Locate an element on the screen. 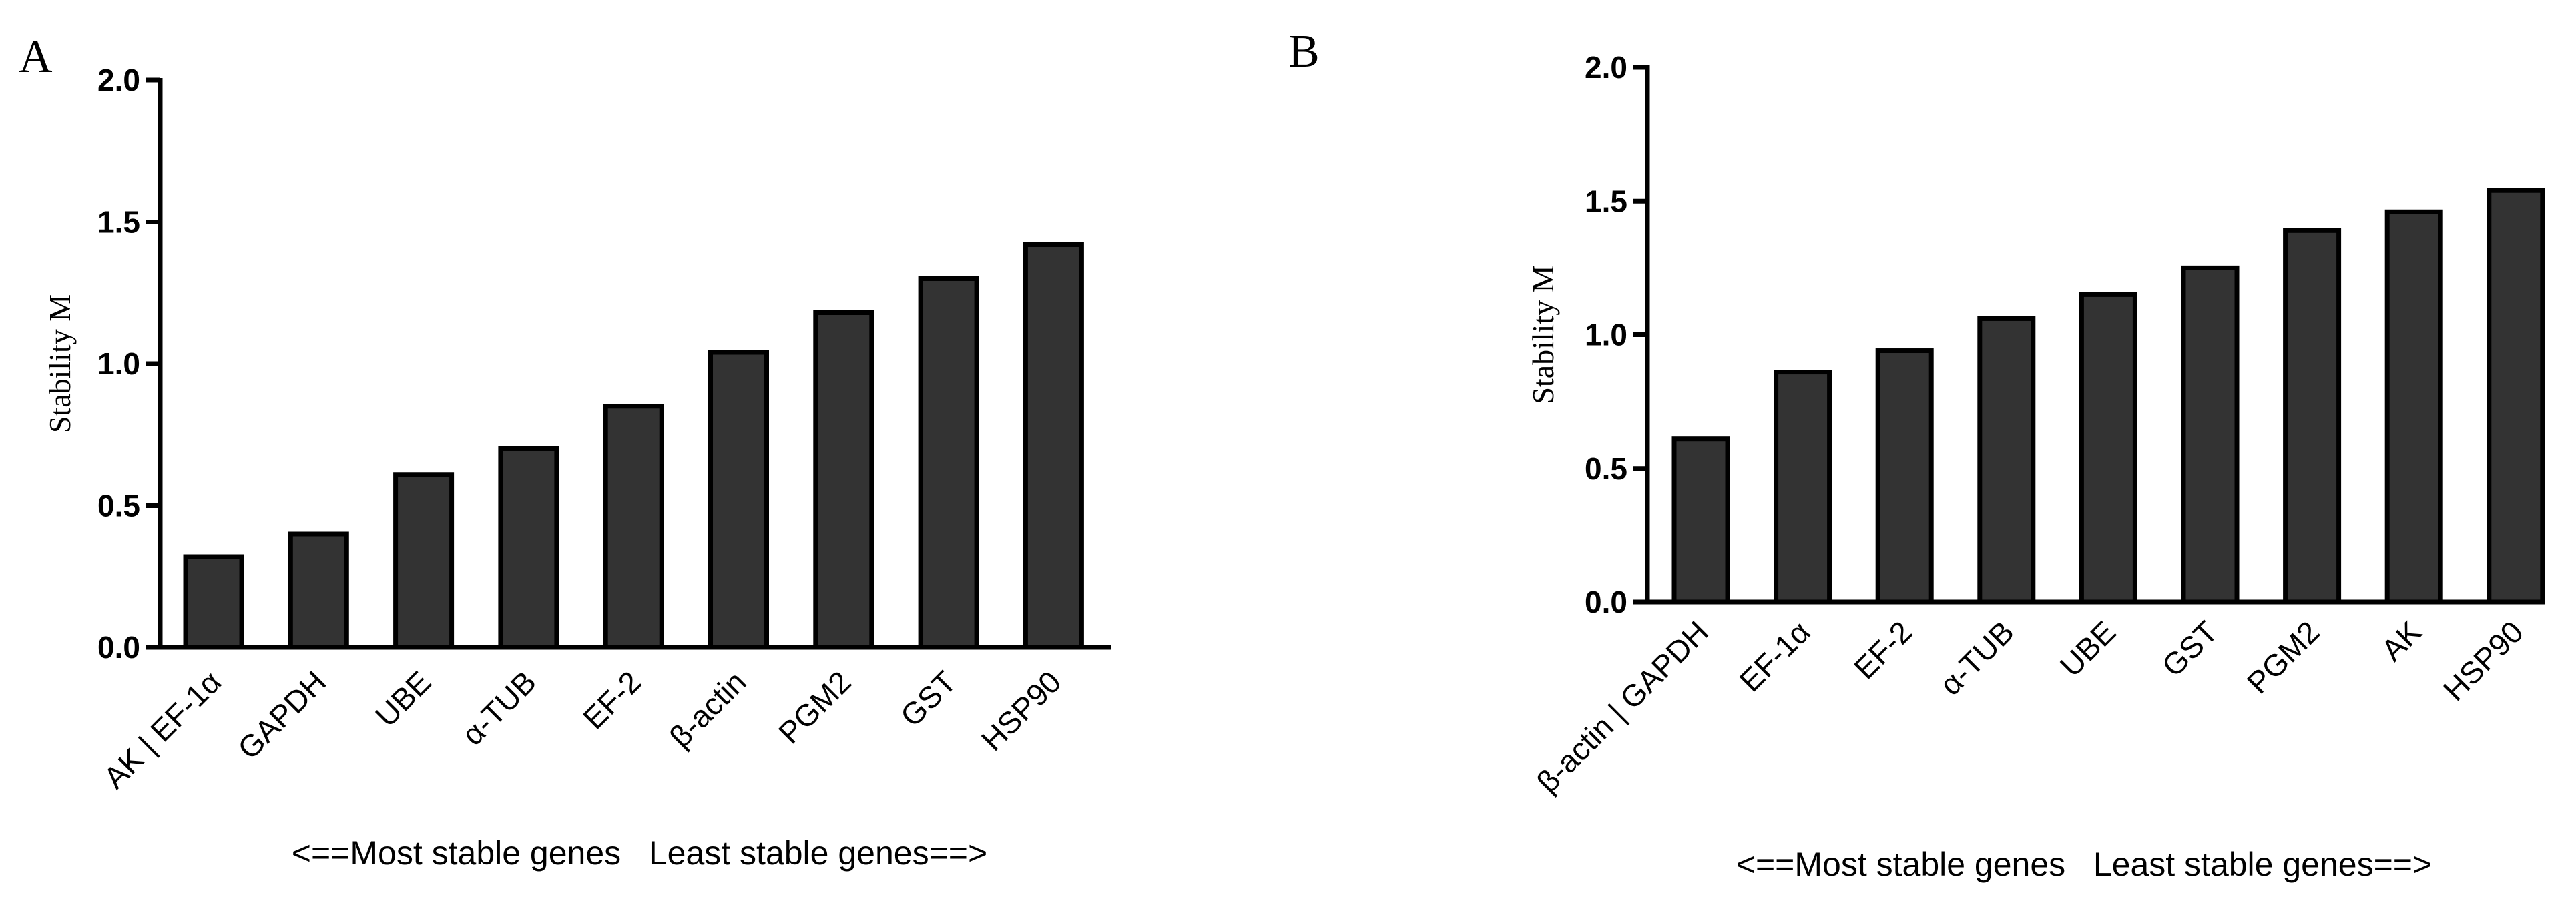 The height and width of the screenshot is (911, 2576). category-label: AK | EF-1α is located at coordinates (162, 729).